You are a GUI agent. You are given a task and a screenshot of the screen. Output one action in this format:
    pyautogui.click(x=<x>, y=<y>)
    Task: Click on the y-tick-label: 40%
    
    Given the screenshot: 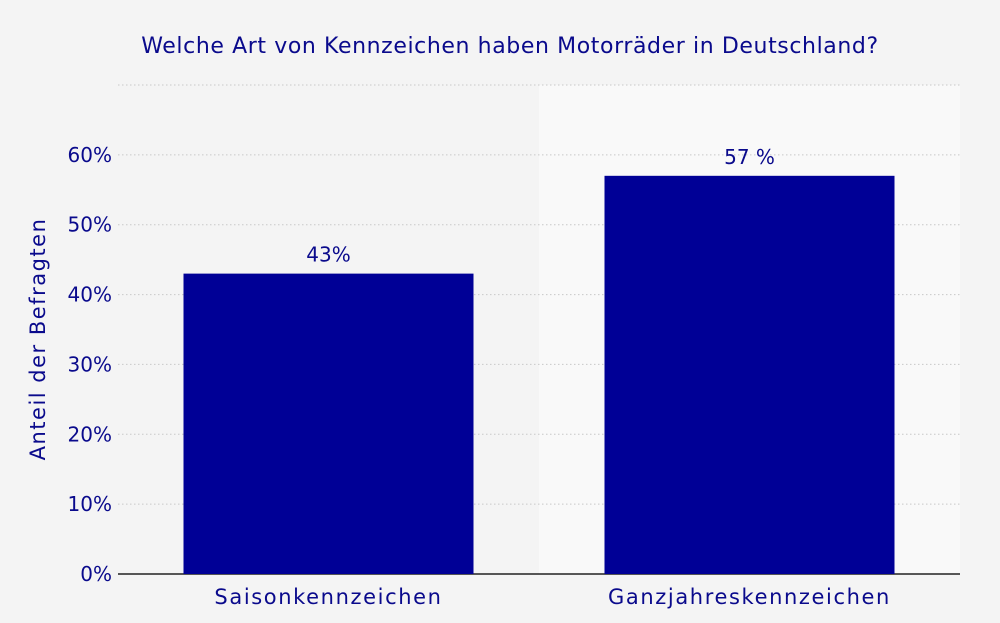 What is the action you would take?
    pyautogui.click(x=90, y=295)
    